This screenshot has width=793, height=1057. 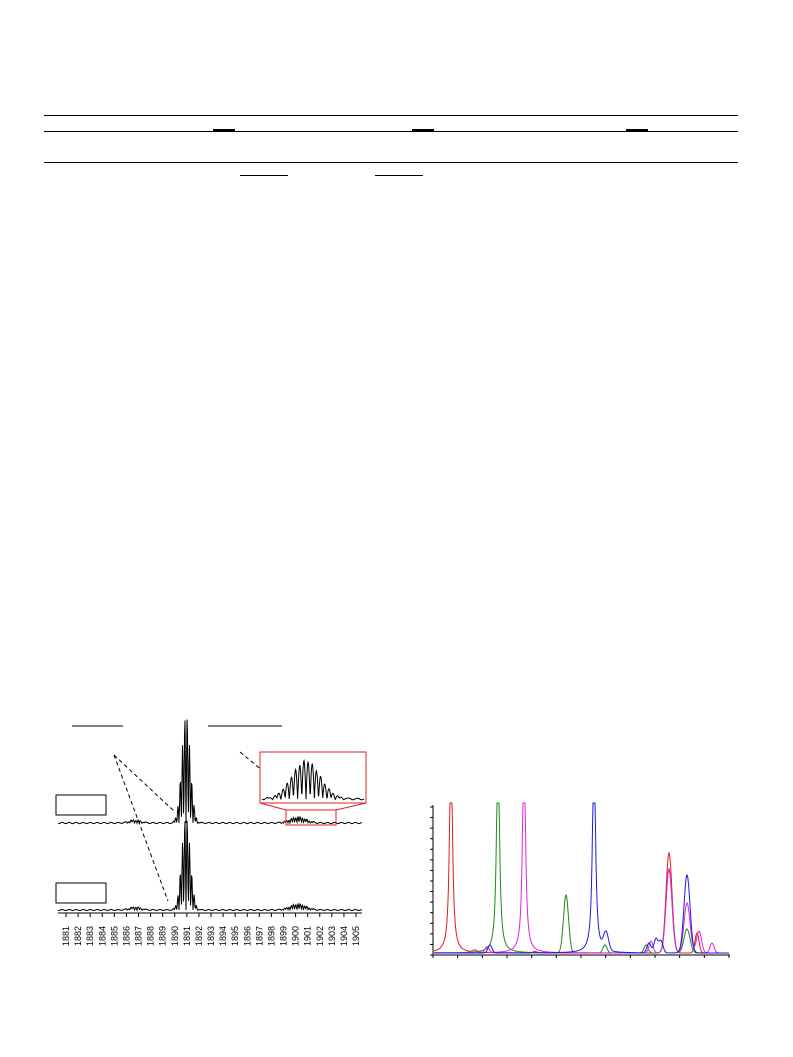 What do you see at coordinates (259, 936) in the screenshot?
I see `x-tick-label: 1897` at bounding box center [259, 936].